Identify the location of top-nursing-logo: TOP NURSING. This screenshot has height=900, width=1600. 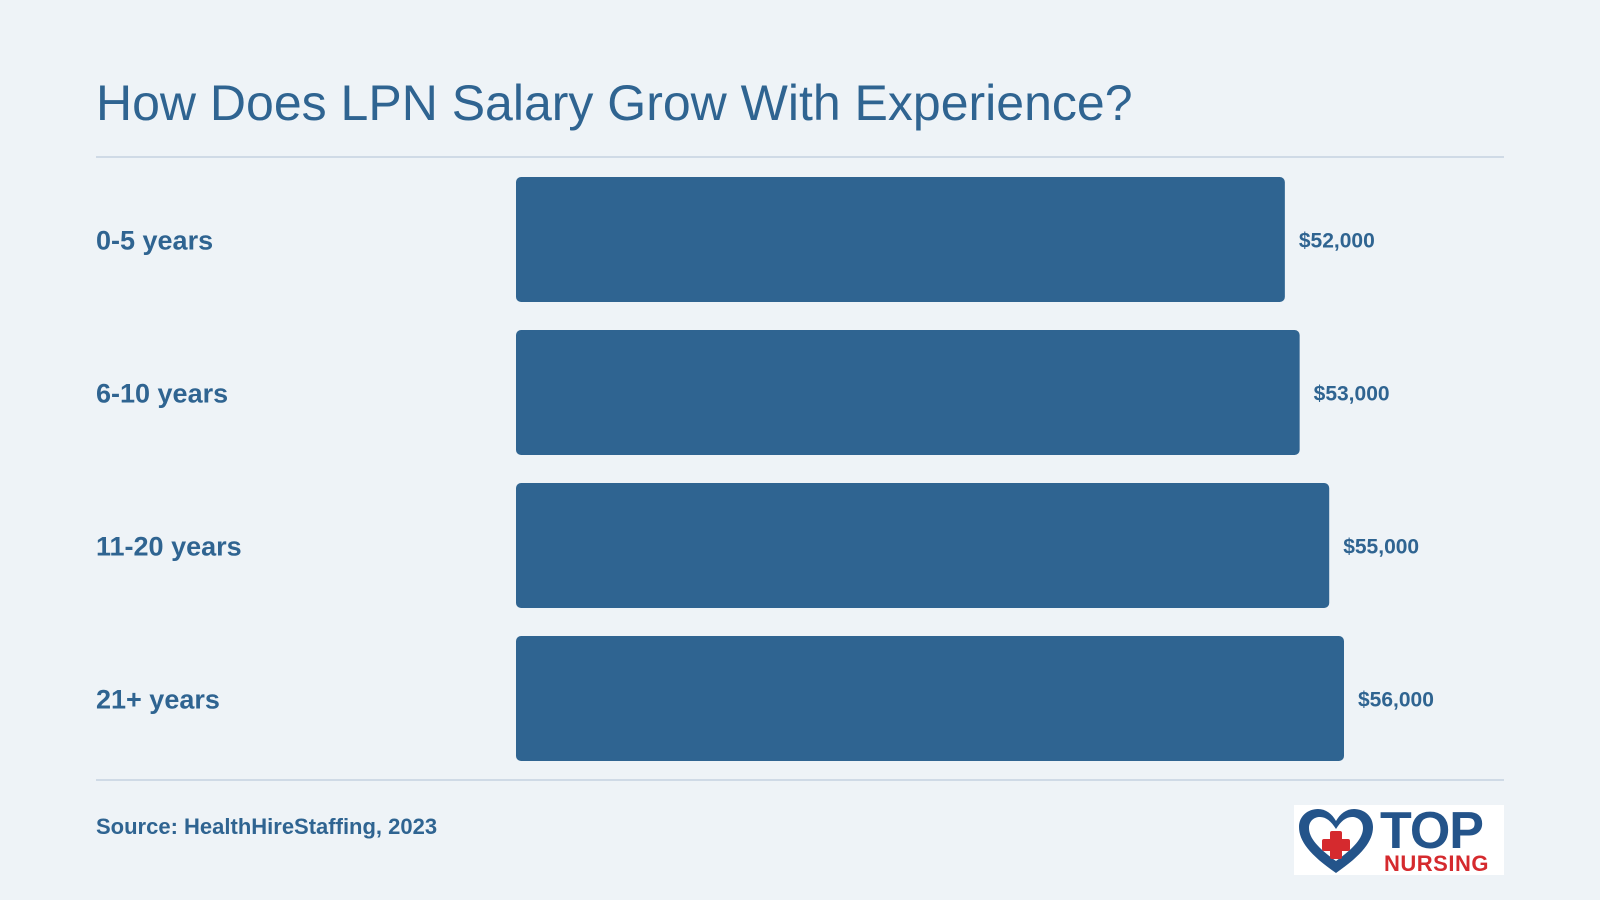
(1399, 840).